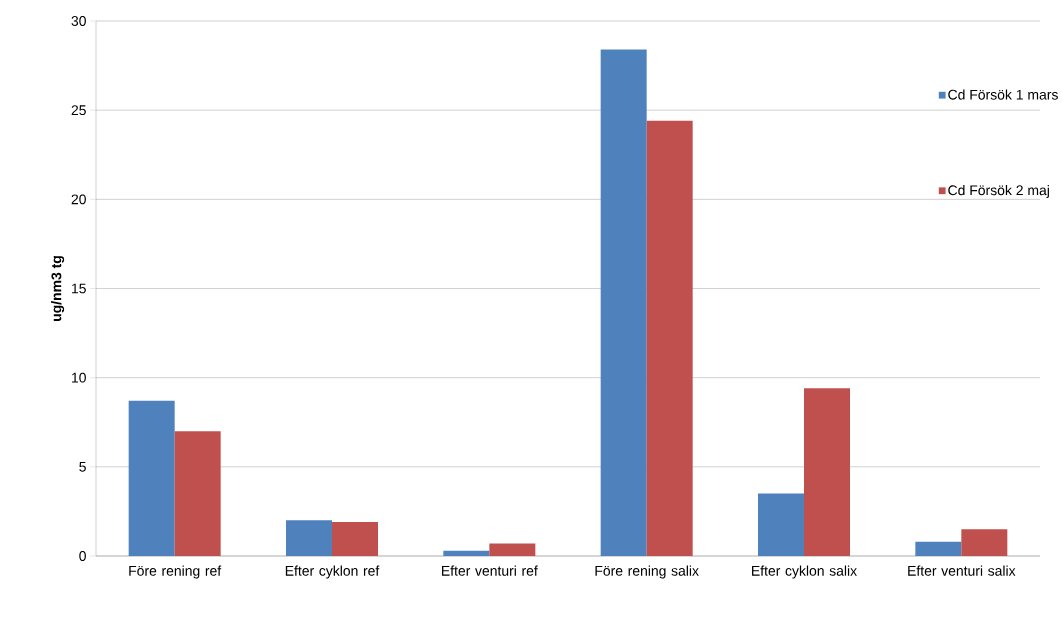 The width and height of the screenshot is (1062, 634). What do you see at coordinates (490, 570) in the screenshot?
I see `x-tick-label: Efter venturi ref` at bounding box center [490, 570].